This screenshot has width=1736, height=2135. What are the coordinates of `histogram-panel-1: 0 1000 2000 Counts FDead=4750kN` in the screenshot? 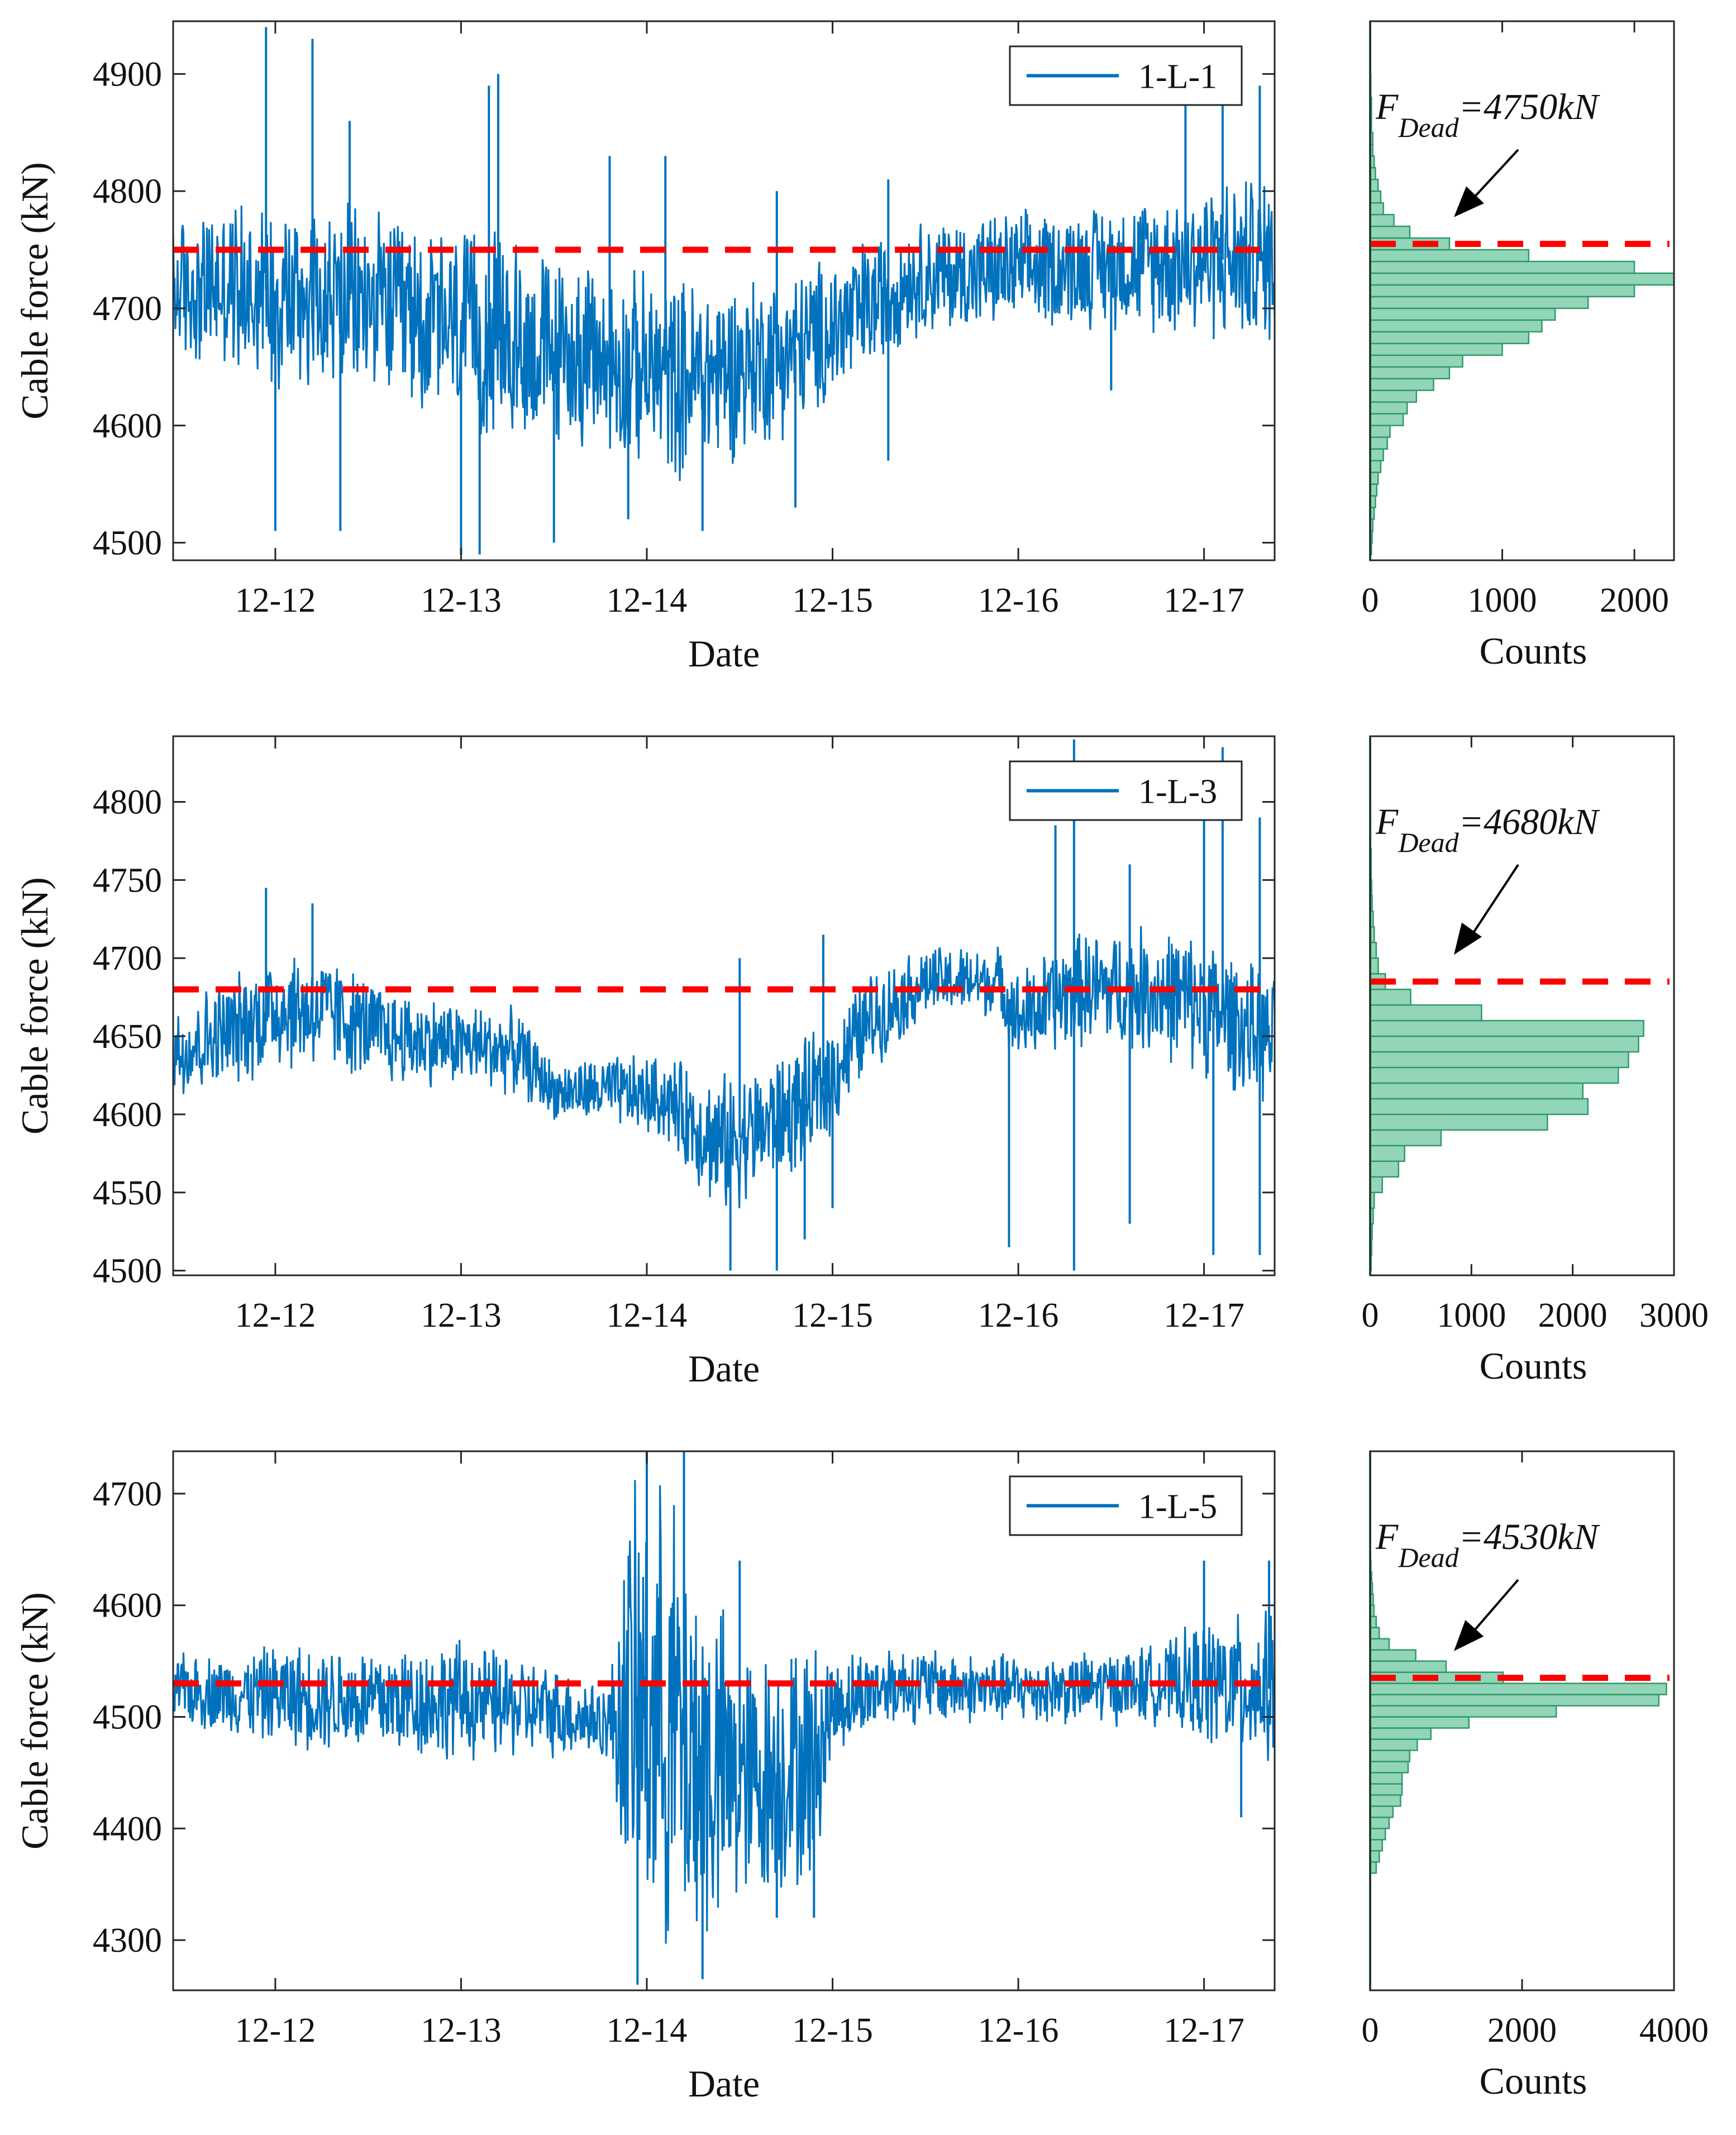 It's located at (1518, 346).